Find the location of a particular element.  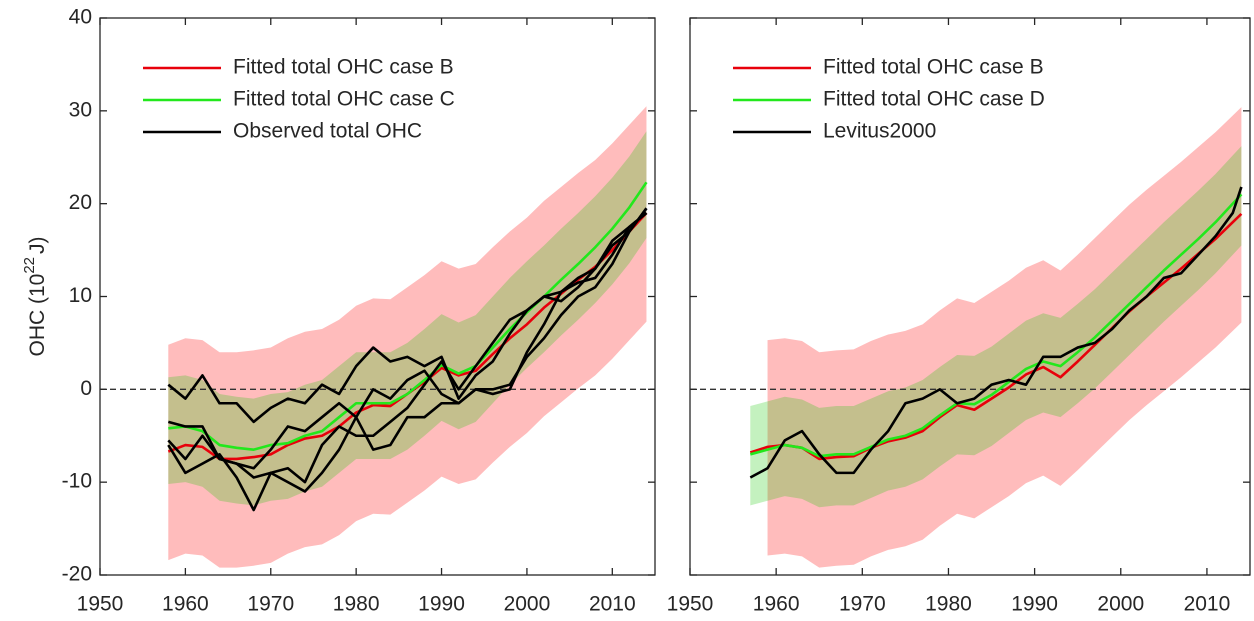

legend-label: Fitted total OHC case C is located at coordinates (344, 99).